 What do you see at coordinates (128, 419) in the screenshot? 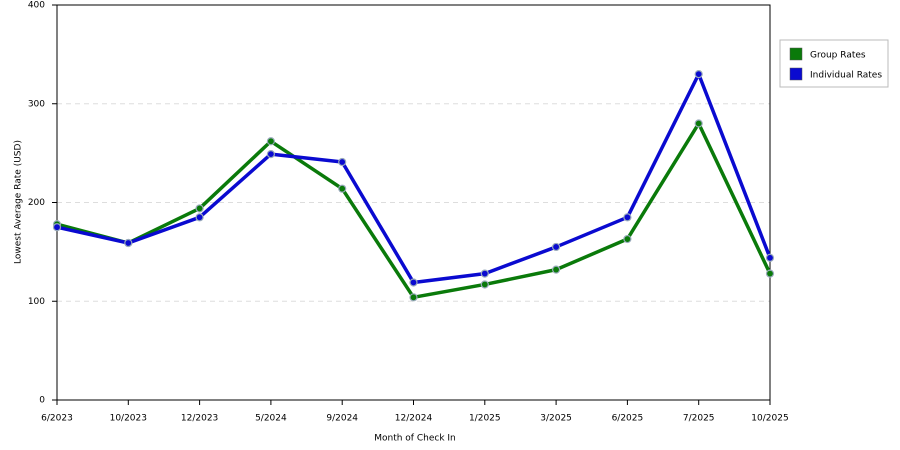
I see `x-tick-label: 10/2023` at bounding box center [128, 419].